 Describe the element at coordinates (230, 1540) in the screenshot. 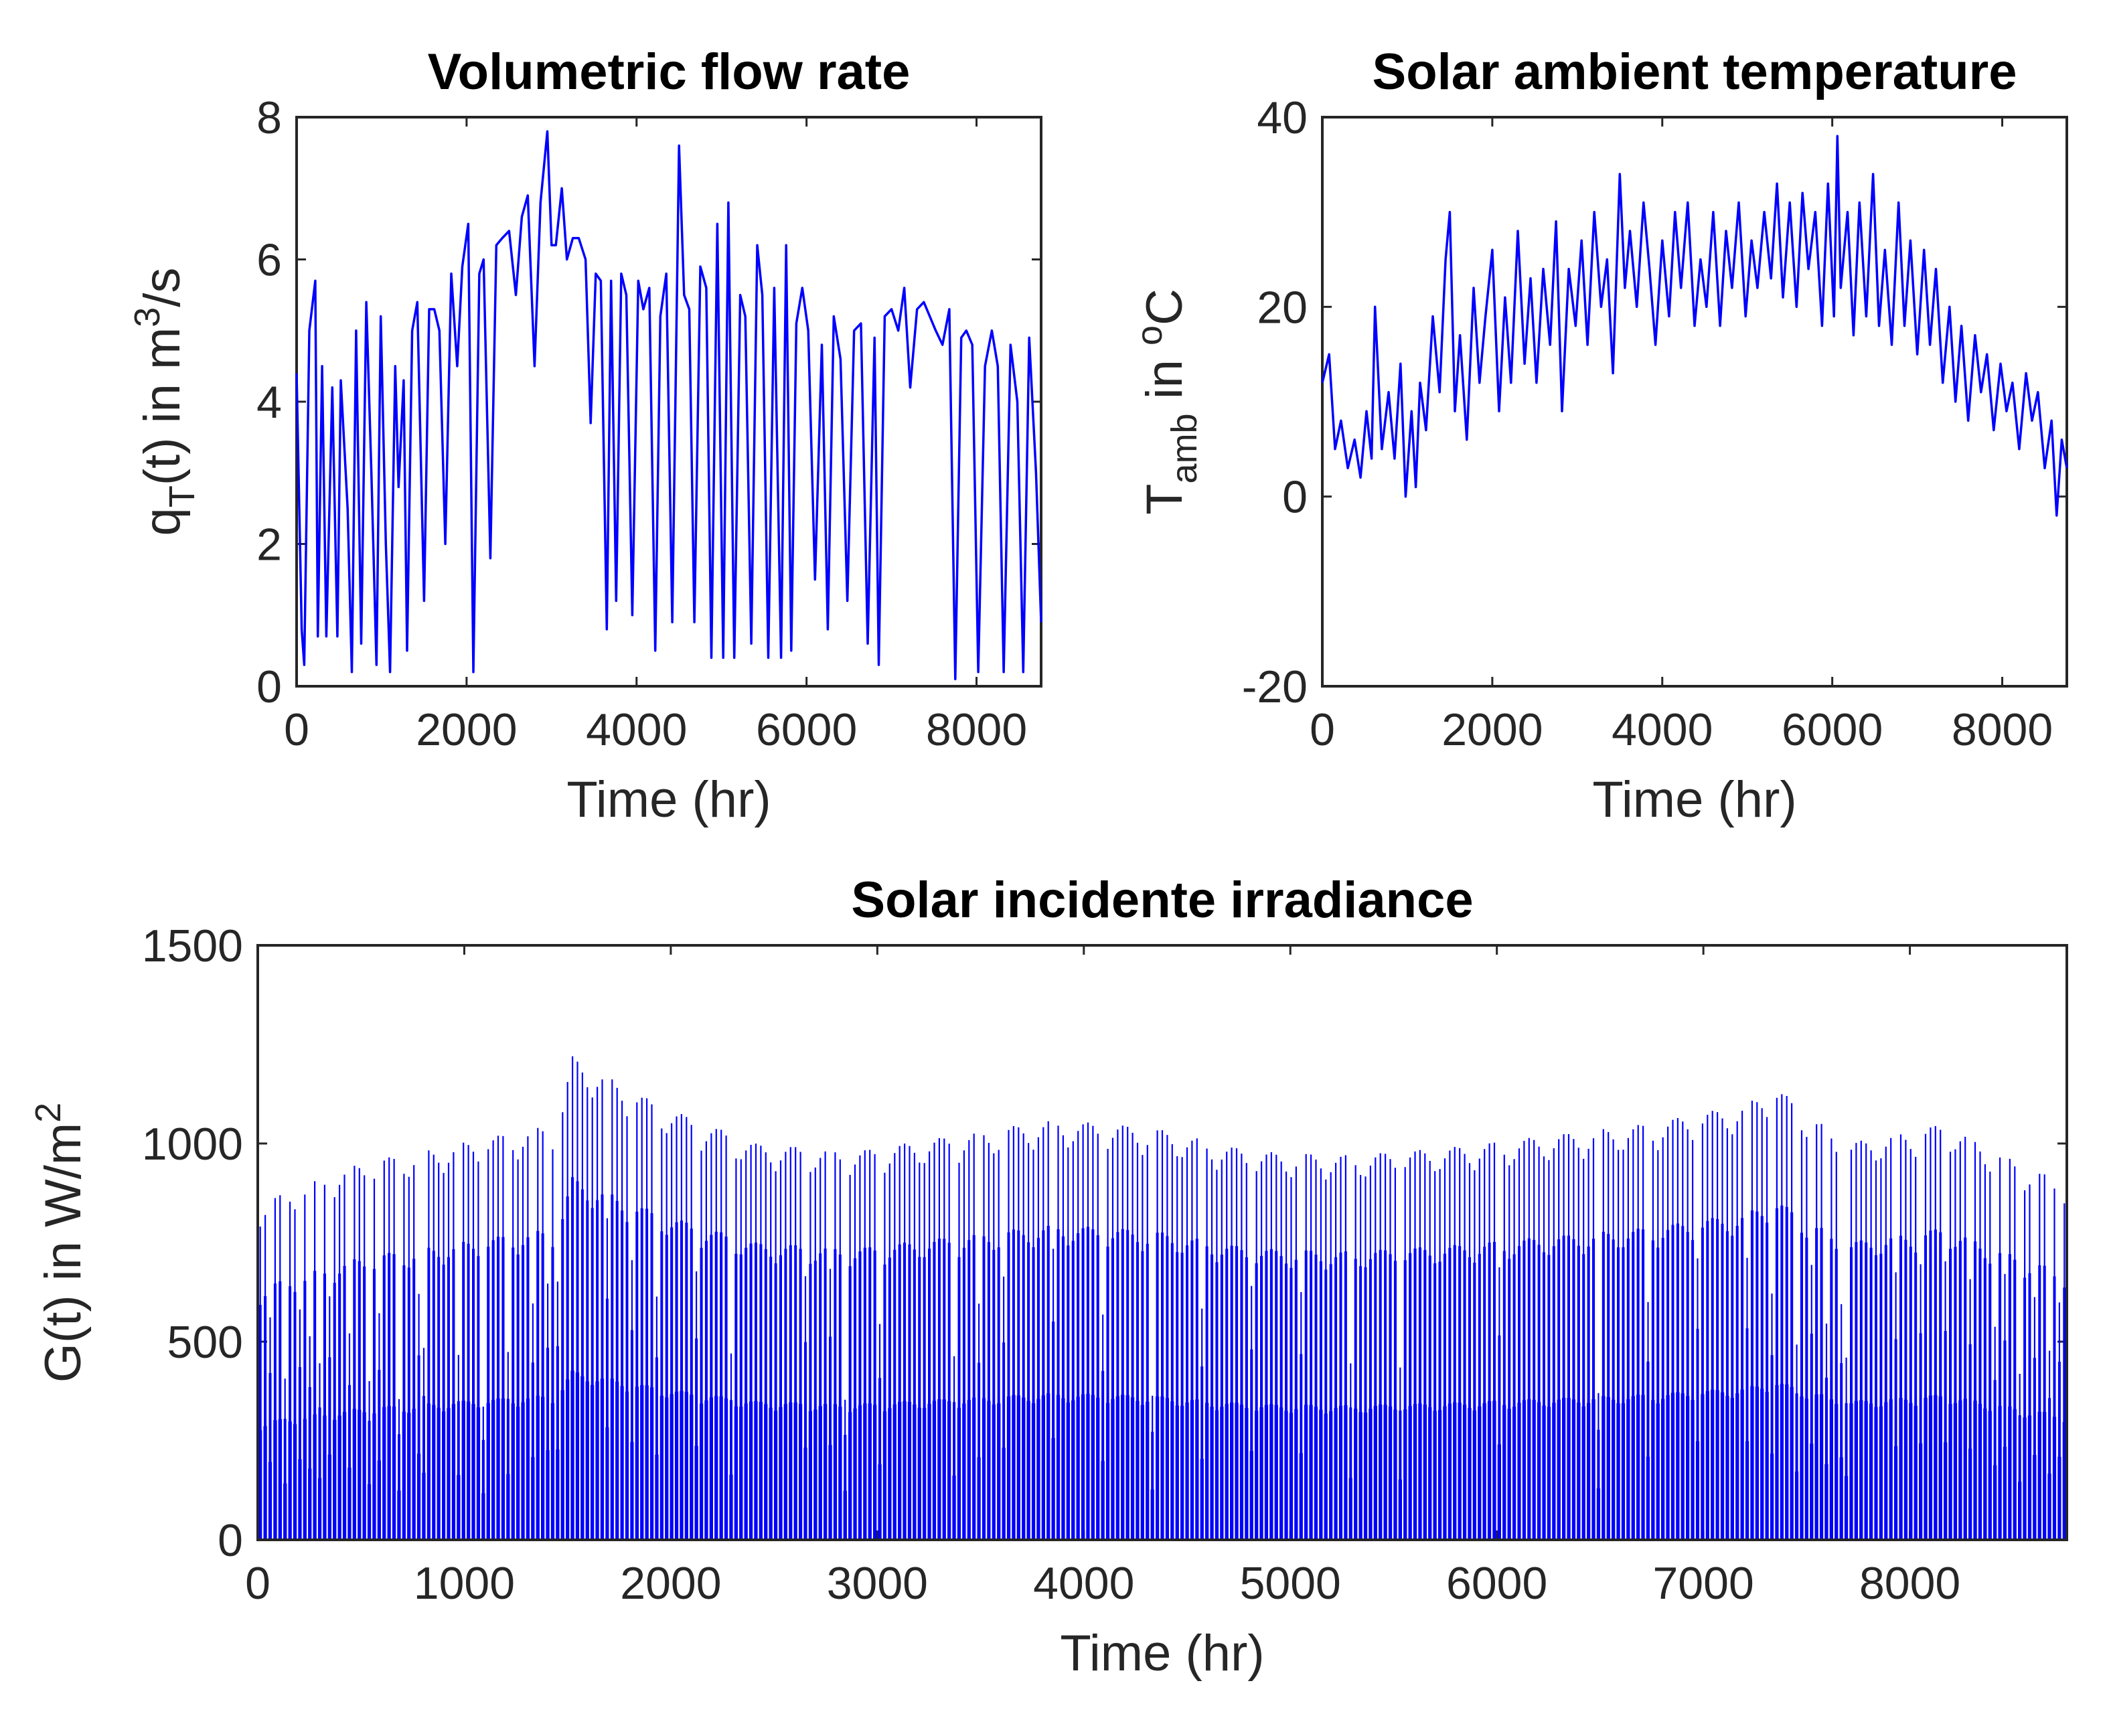

I see `irradiance-ytick-label: 0` at that location.